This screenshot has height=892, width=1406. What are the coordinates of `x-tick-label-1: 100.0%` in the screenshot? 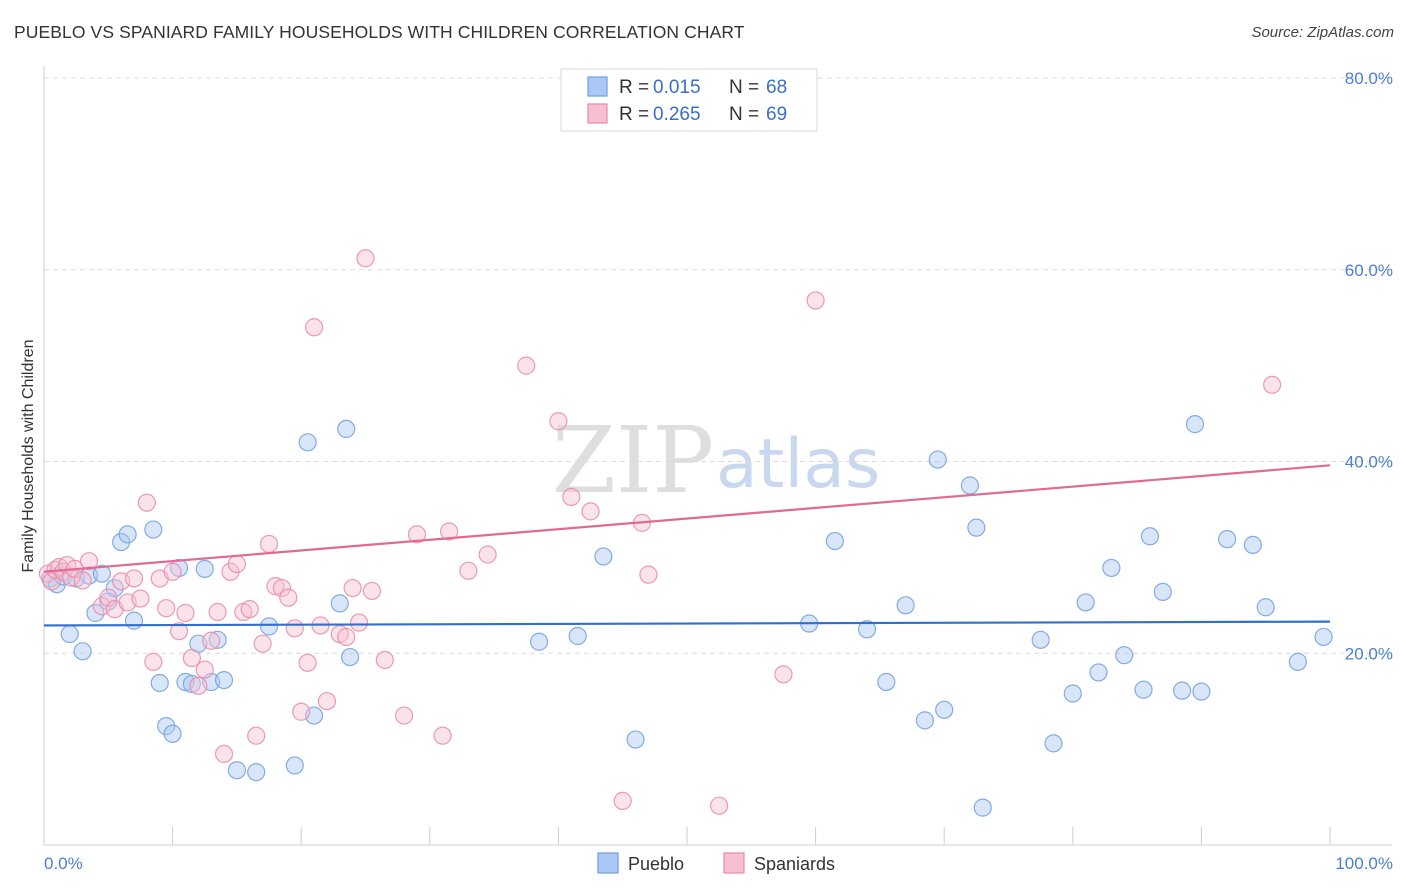 It's located at (1364, 863).